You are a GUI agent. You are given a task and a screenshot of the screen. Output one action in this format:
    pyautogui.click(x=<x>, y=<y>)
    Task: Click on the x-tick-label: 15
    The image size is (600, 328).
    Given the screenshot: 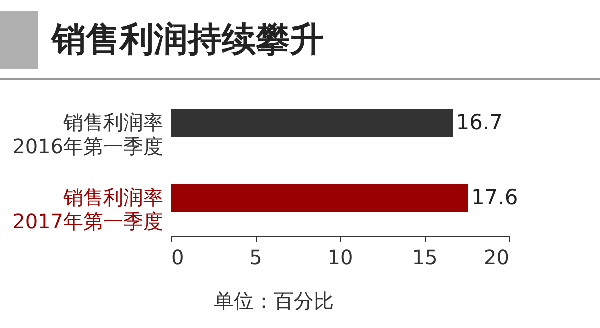 What is the action you would take?
    pyautogui.click(x=425, y=258)
    